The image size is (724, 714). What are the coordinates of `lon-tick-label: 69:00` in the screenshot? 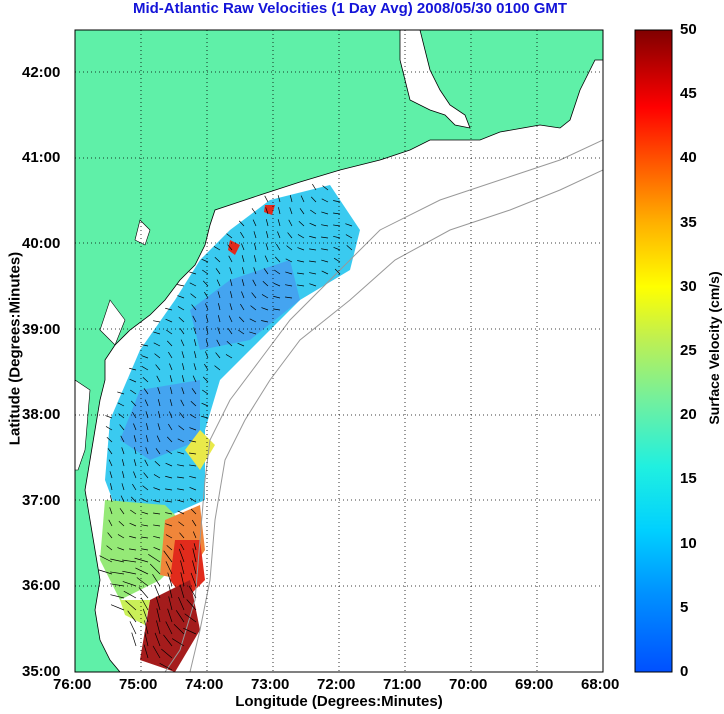 It's located at (534, 684).